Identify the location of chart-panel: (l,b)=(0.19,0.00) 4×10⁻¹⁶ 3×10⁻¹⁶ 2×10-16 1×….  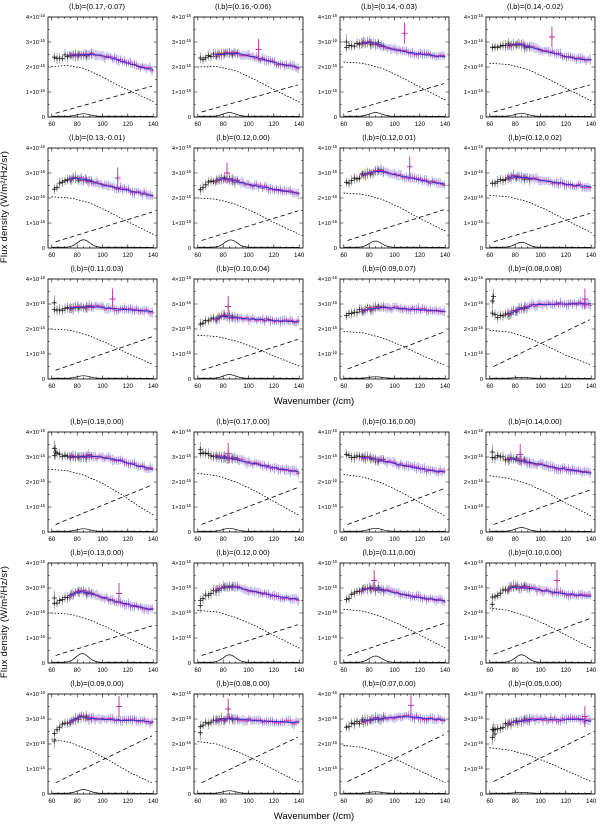
(87, 482).